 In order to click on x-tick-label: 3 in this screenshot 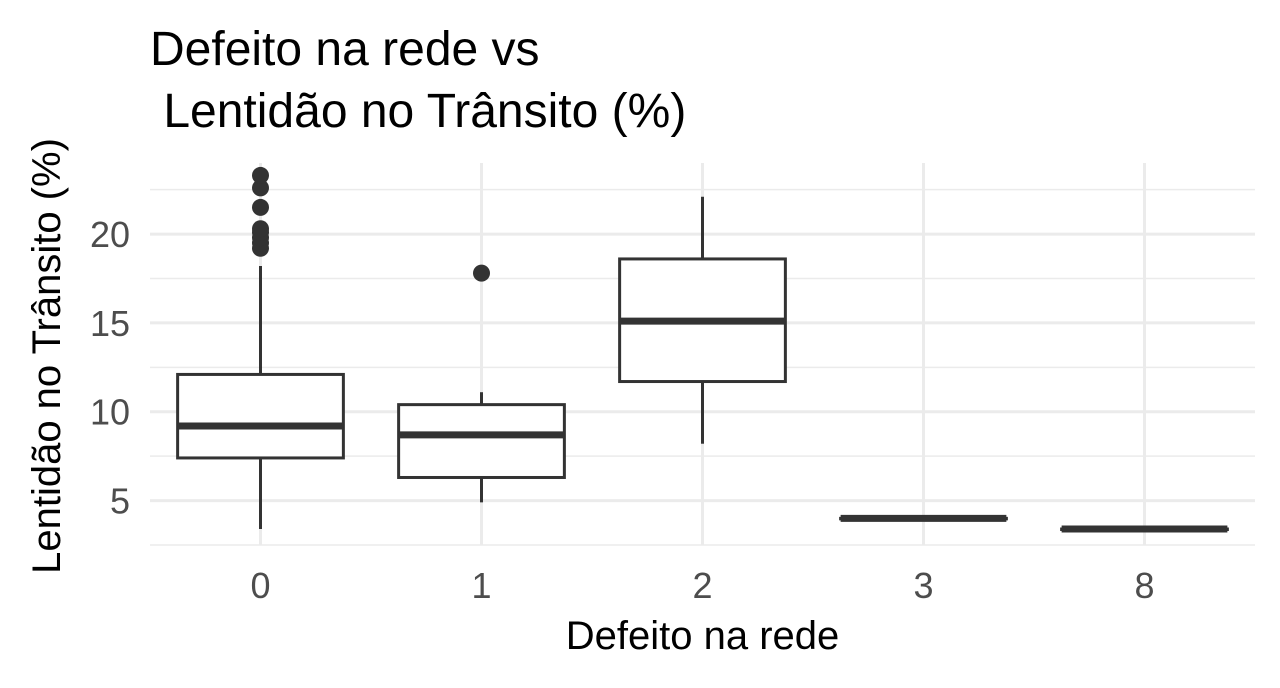, I will do `click(923, 585)`.